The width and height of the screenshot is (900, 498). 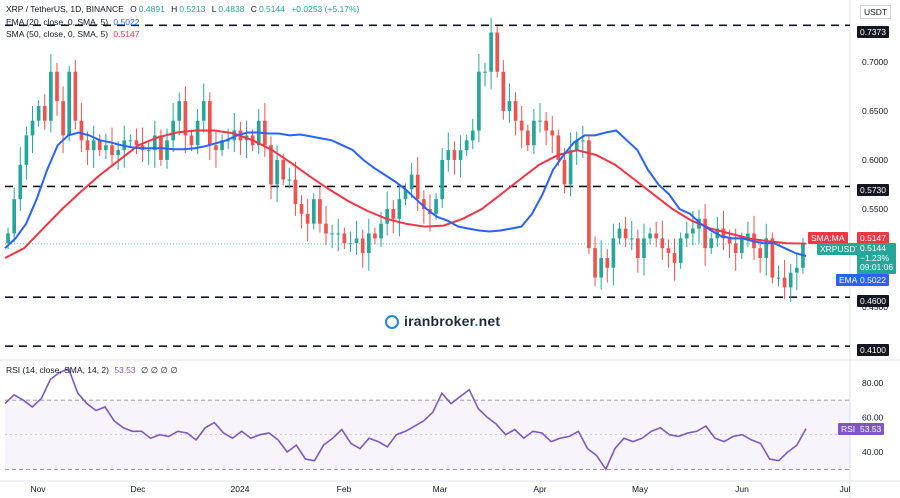 I want to click on rsi-tick-0: 80.00, so click(x=873, y=383).